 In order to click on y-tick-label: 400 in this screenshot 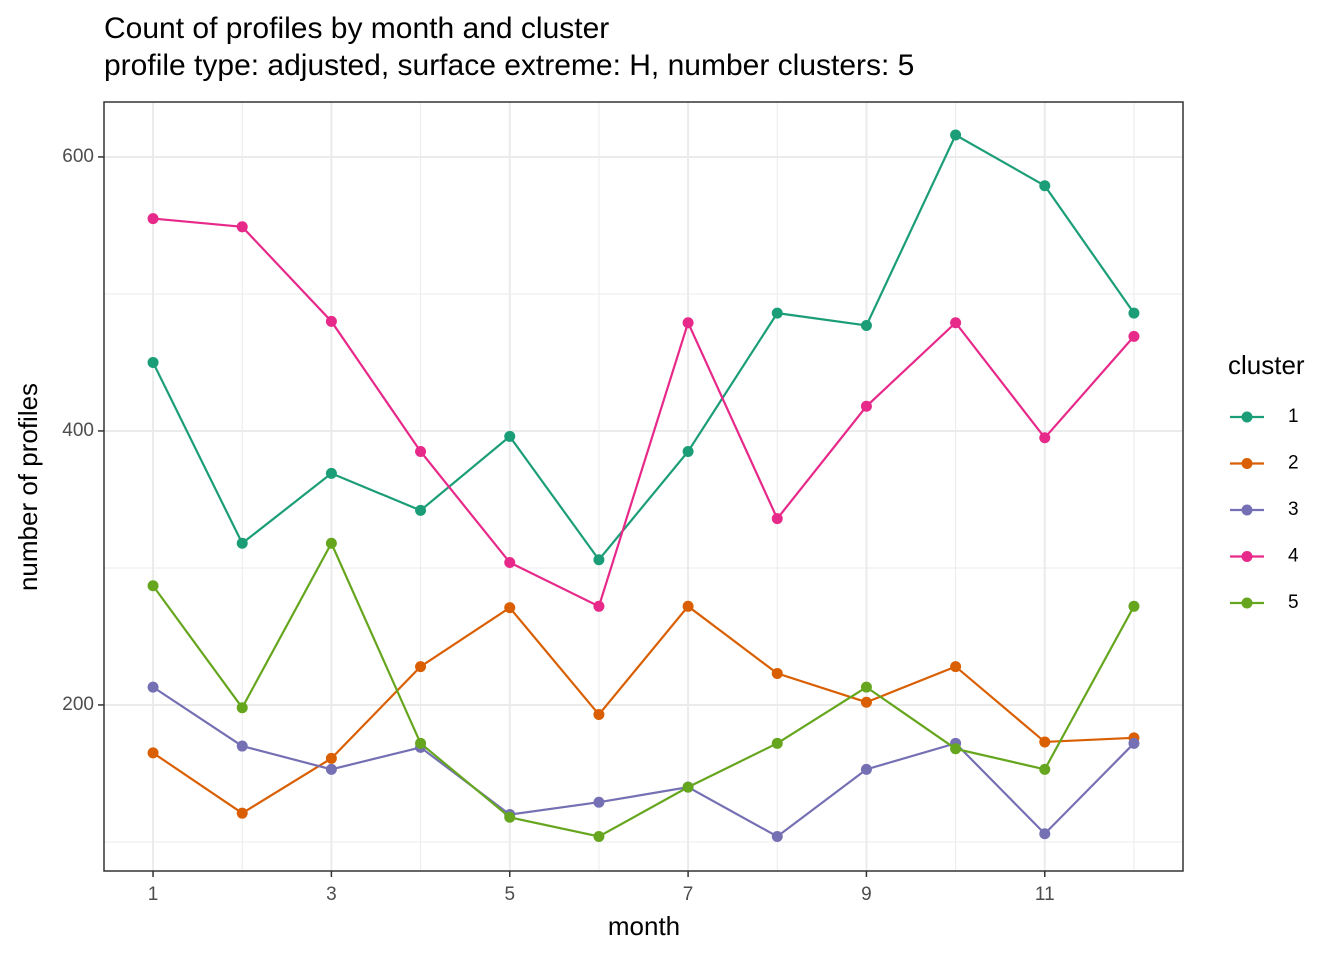, I will do `click(78, 430)`.